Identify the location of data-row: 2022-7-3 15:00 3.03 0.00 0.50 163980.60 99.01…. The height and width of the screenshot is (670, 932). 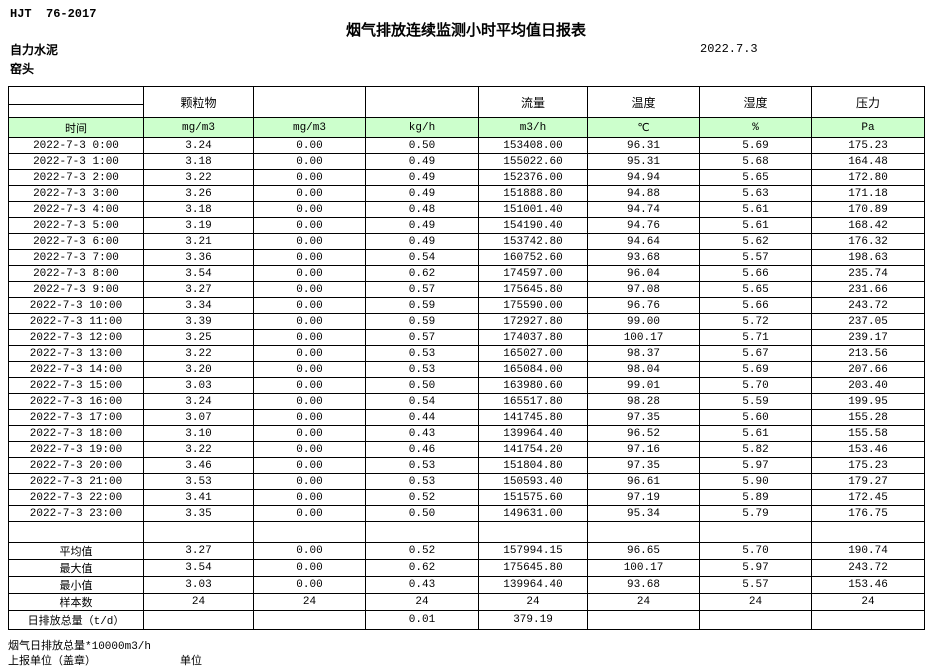
(466, 385).